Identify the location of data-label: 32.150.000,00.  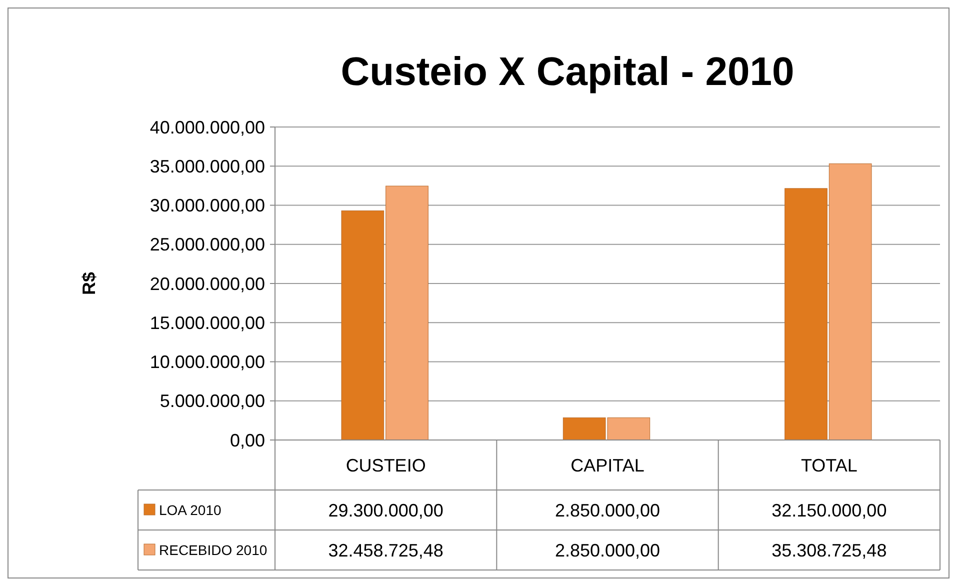
(829, 510).